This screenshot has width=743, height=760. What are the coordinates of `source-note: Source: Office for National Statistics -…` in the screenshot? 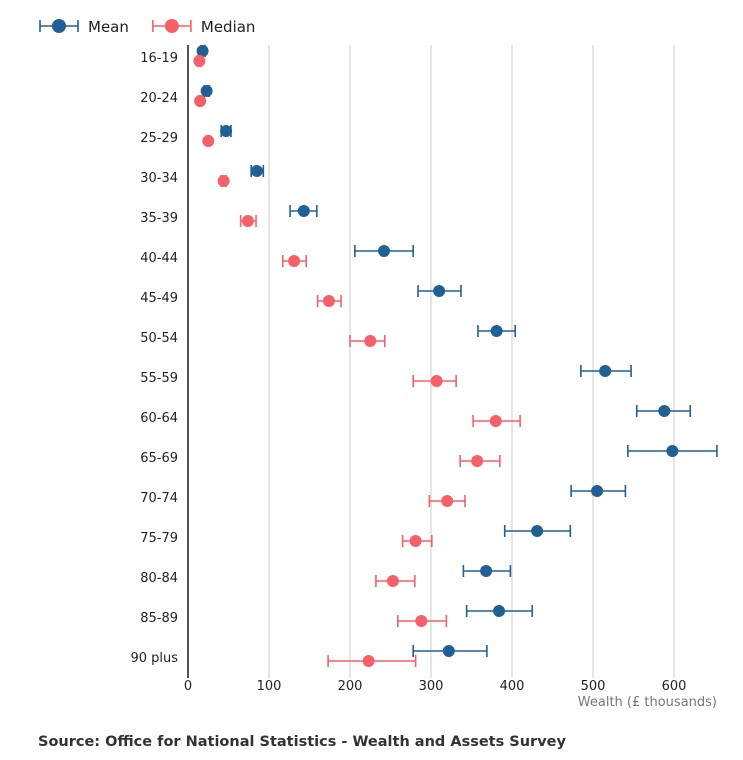 It's located at (302, 742).